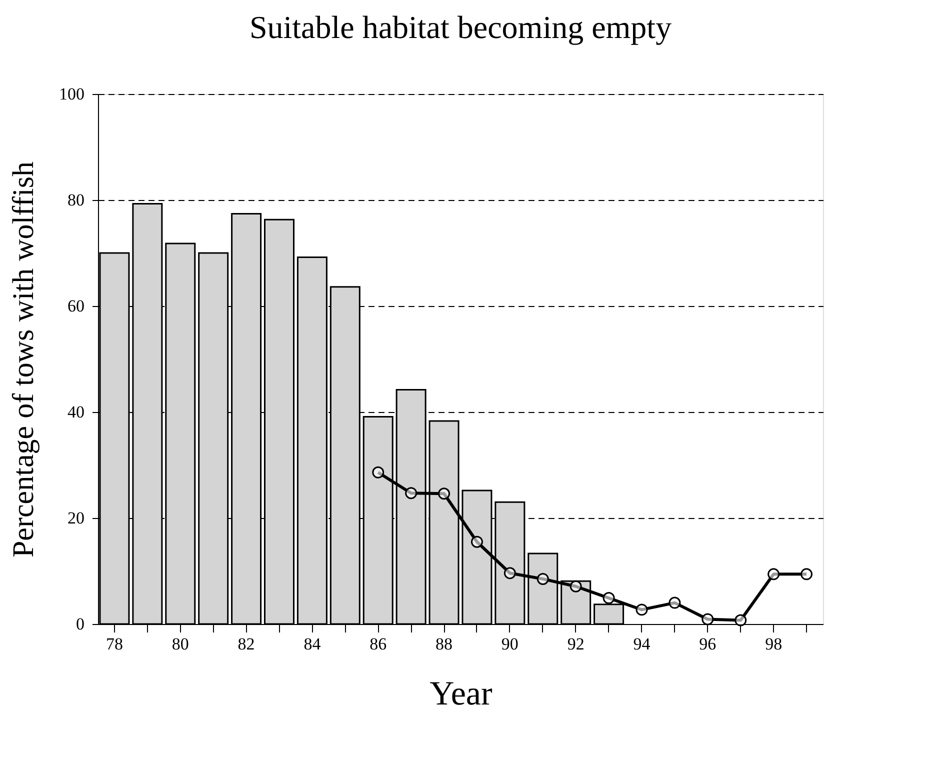 Image resolution: width=935 pixels, height=782 pixels. Describe the element at coordinates (575, 644) in the screenshot. I see `x-tick-label: 92` at that location.